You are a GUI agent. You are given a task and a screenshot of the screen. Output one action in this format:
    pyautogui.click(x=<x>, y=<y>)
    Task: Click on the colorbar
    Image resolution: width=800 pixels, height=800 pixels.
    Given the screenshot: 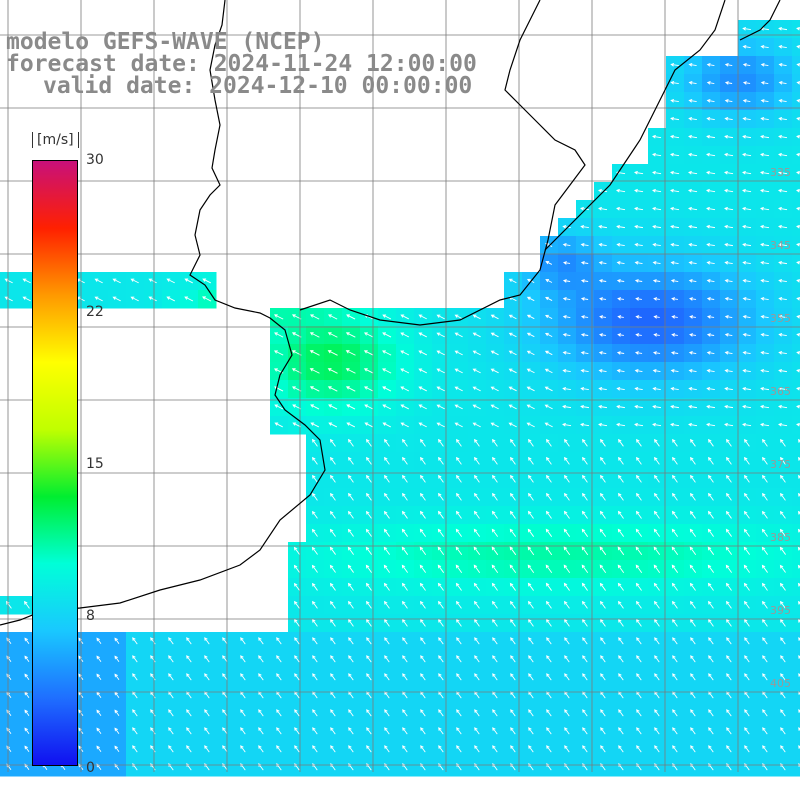 What is the action you would take?
    pyautogui.click(x=55, y=463)
    